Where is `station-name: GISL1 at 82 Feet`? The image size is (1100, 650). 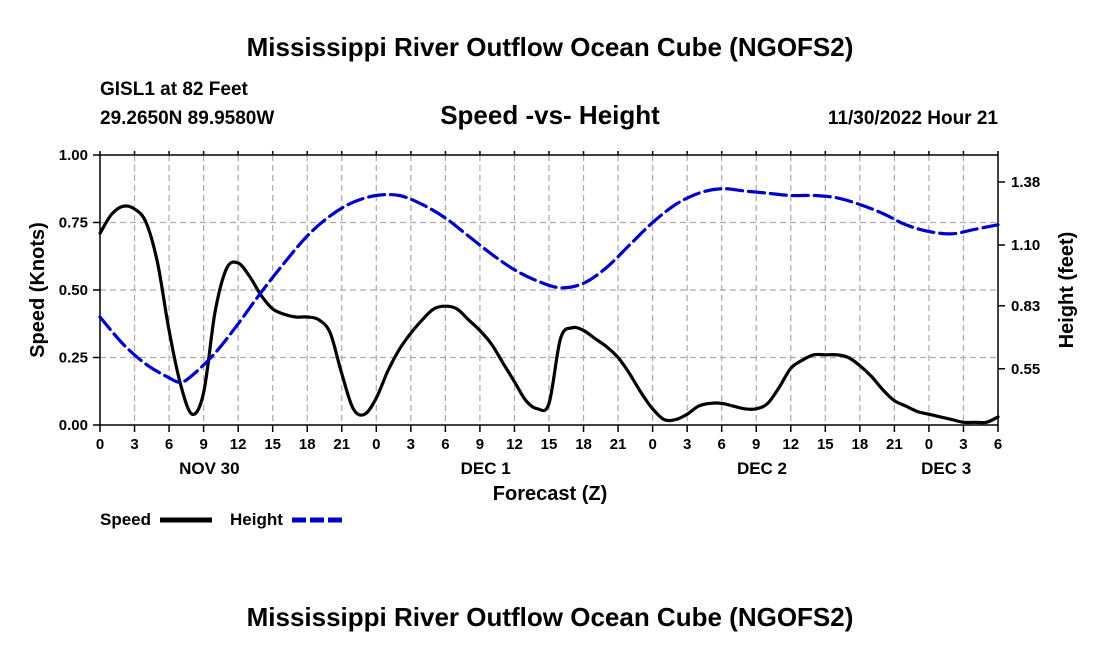 station-name: GISL1 at 82 Feet is located at coordinates (174, 89).